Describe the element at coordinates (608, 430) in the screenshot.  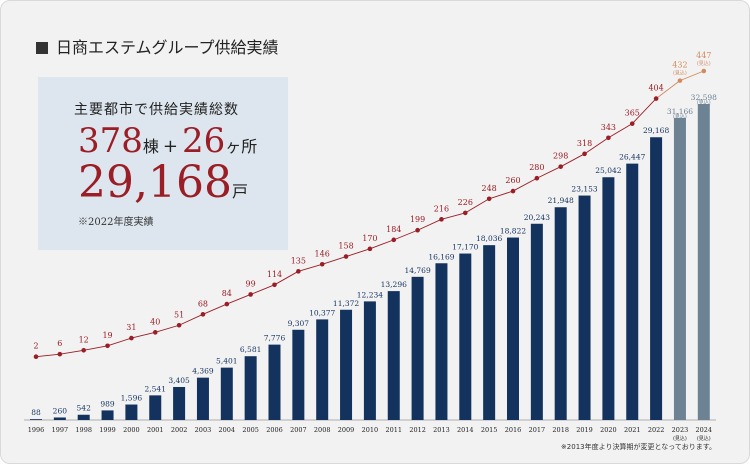
I see `x-tick-label: 2020` at that location.